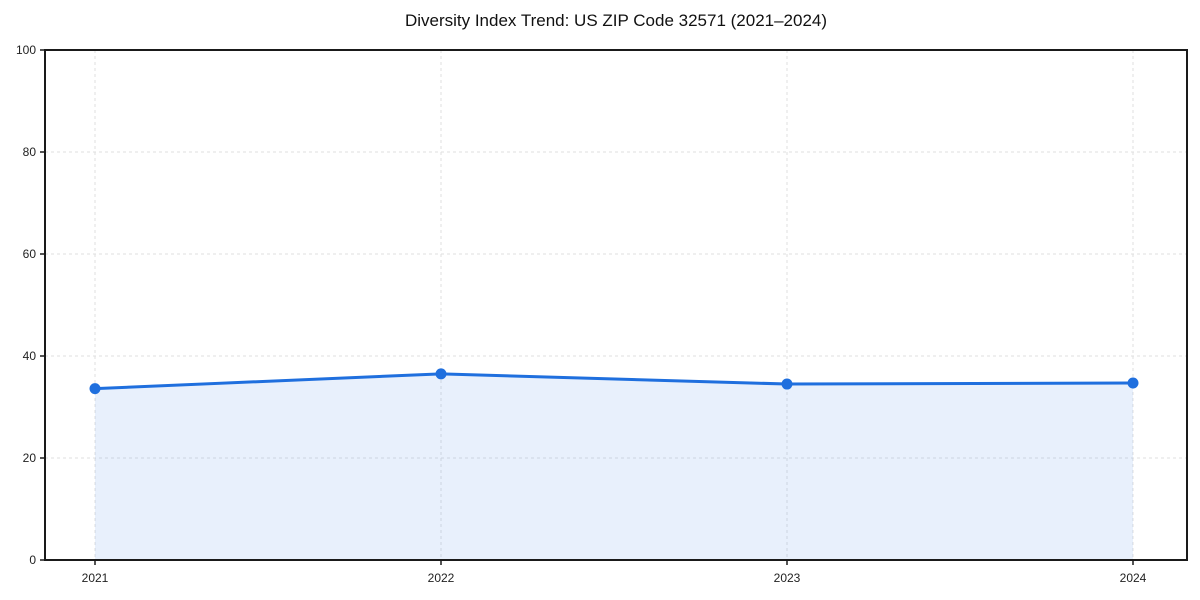  Describe the element at coordinates (30, 458) in the screenshot. I see `y-tick-label: 20` at that location.